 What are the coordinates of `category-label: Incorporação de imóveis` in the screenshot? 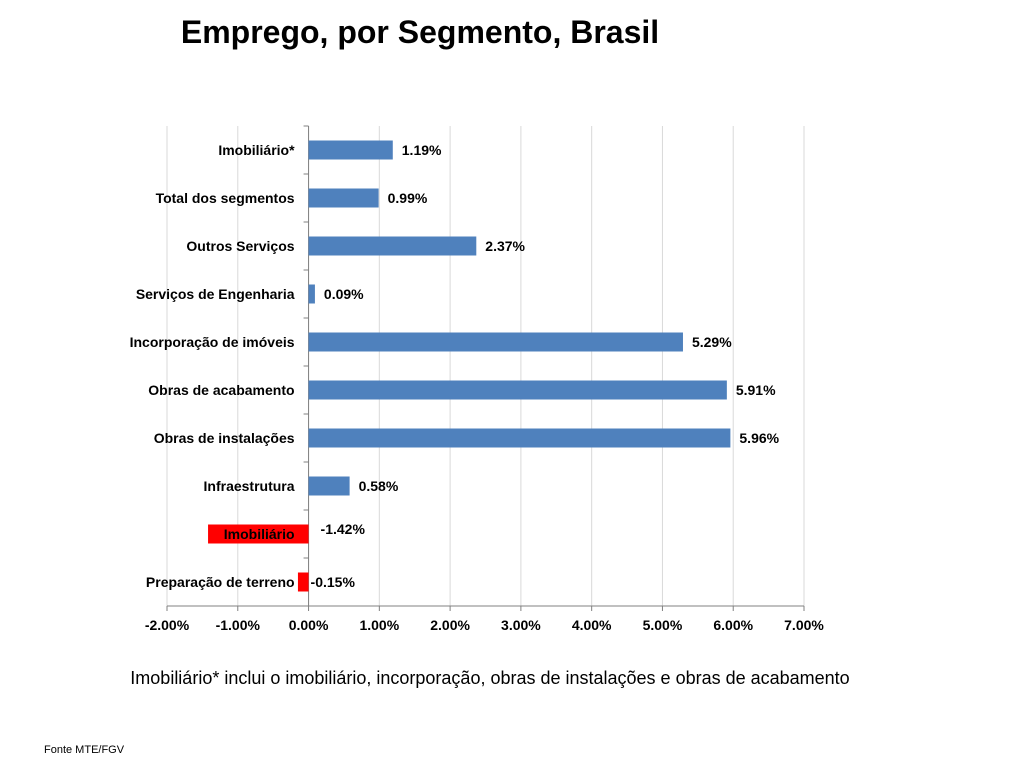 It's located at (212, 342).